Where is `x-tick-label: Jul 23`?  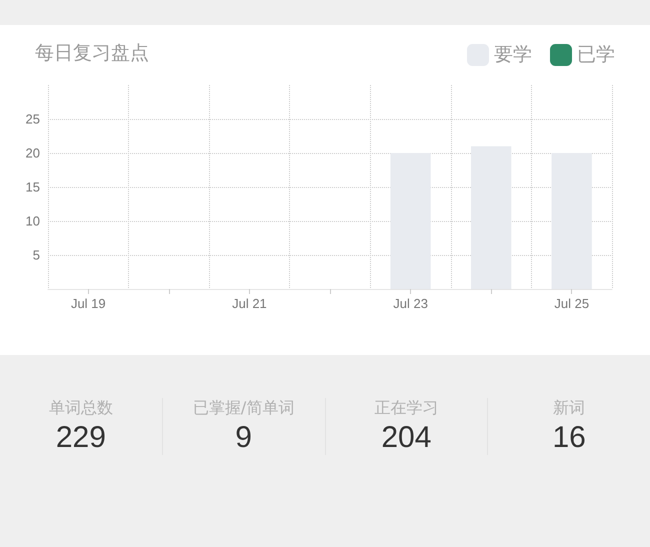
x-tick-label: Jul 23 is located at coordinates (410, 303).